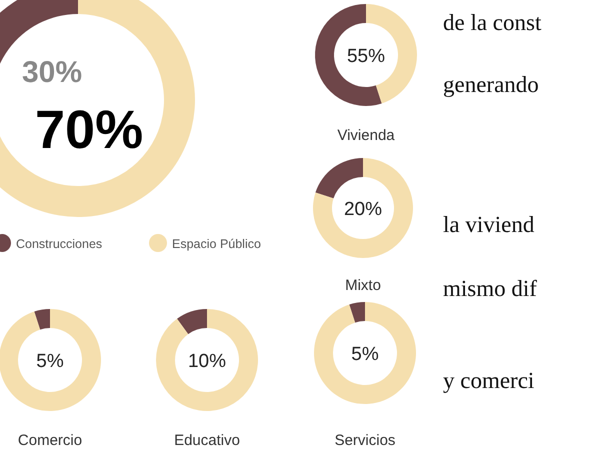 The height and width of the screenshot is (456, 591). I want to click on legend-label: Espacio Público, so click(216, 244).